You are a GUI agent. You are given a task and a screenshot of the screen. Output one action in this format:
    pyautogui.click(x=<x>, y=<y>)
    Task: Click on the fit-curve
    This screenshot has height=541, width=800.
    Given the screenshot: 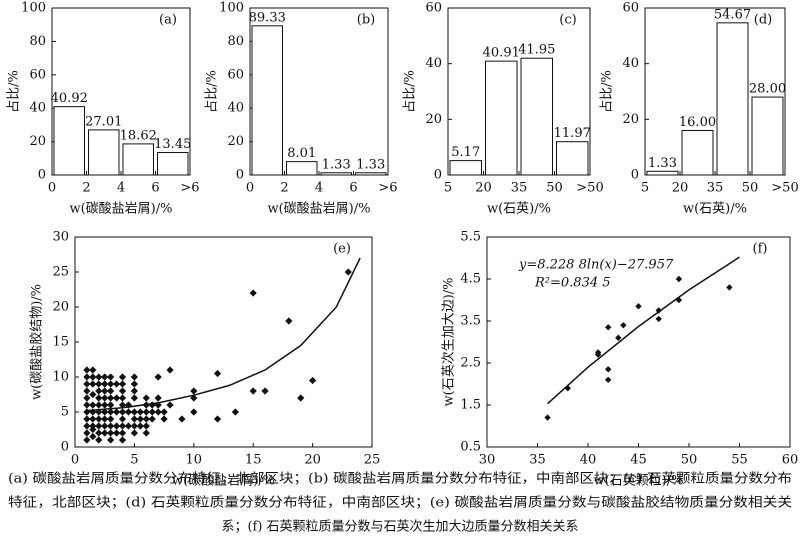 What is the action you would take?
    pyautogui.click(x=223, y=334)
    